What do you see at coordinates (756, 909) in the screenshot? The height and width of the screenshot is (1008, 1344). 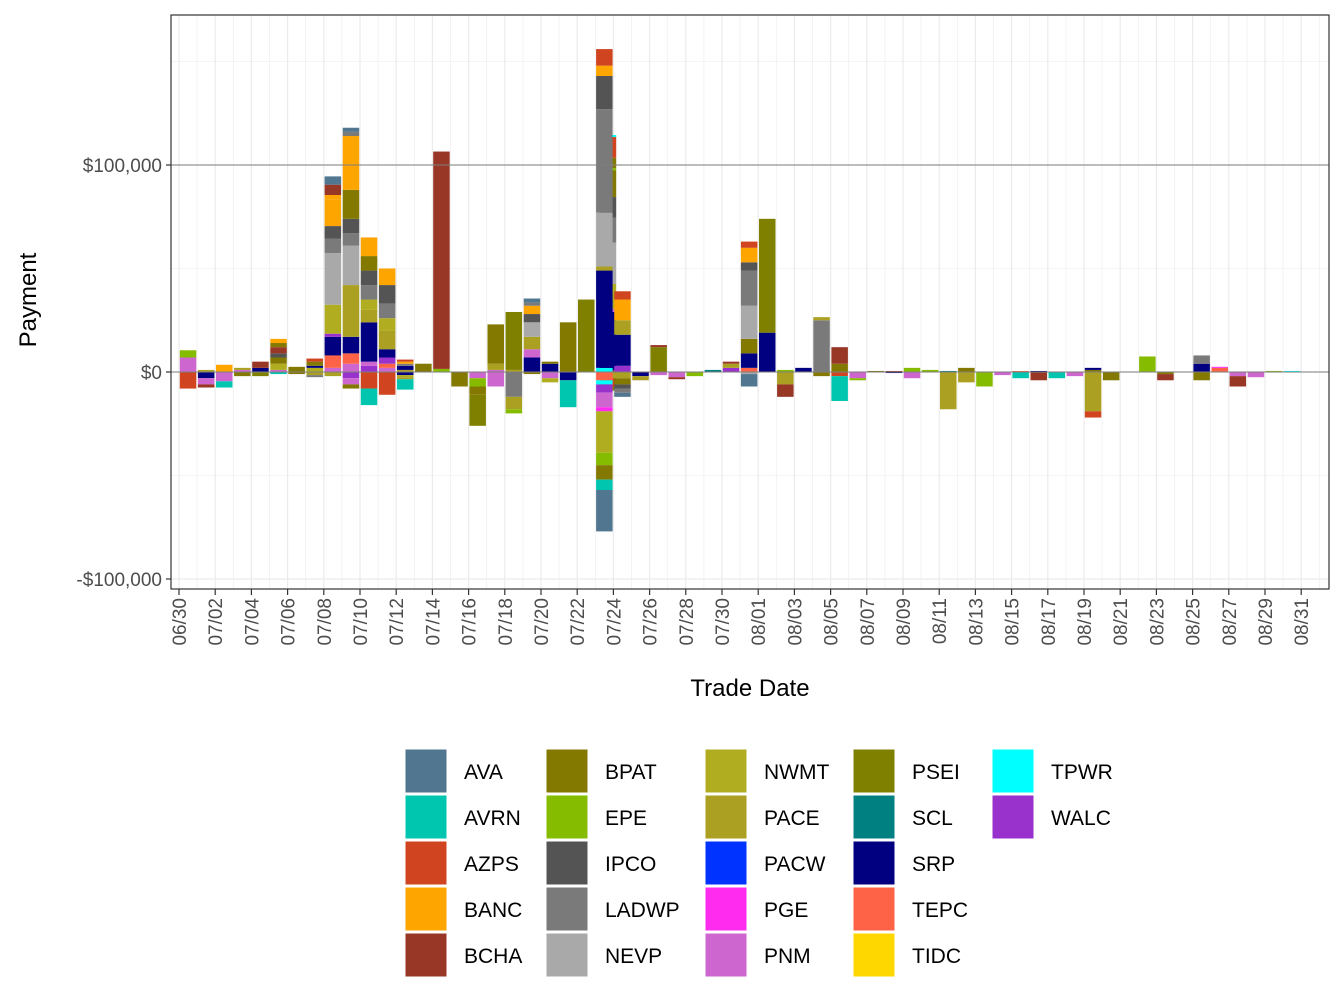 I see `legend-item-pge: PGE` at bounding box center [756, 909].